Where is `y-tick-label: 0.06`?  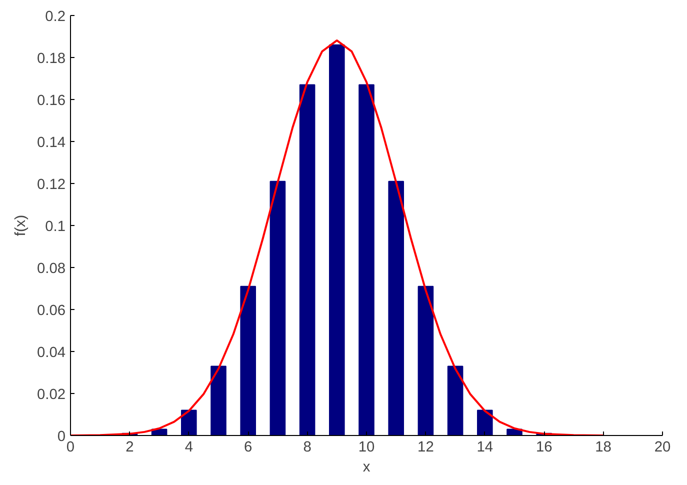 y-tick-label: 0.06 is located at coordinates (51, 311).